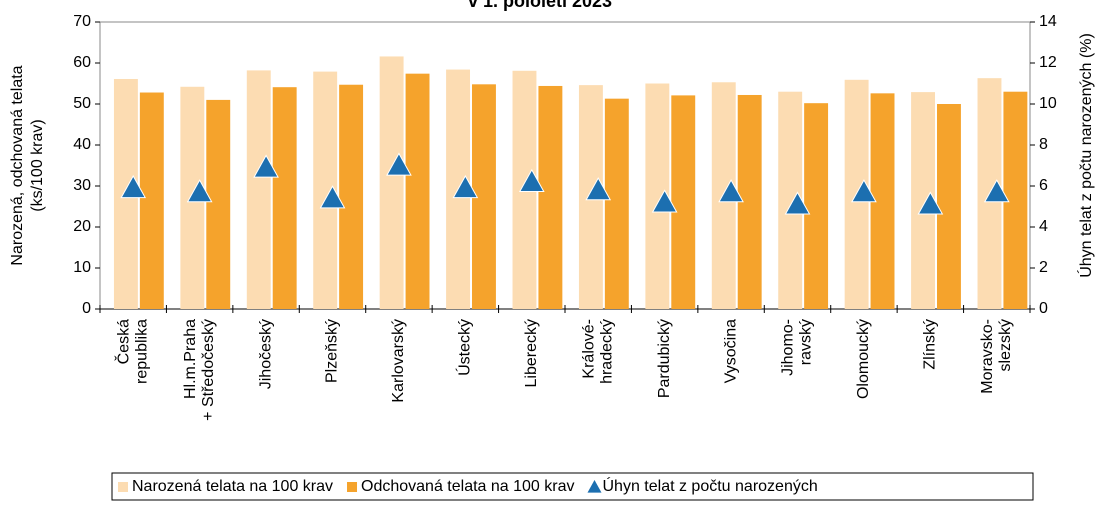  I want to click on x-tick-label: Česká, so click(122, 341).